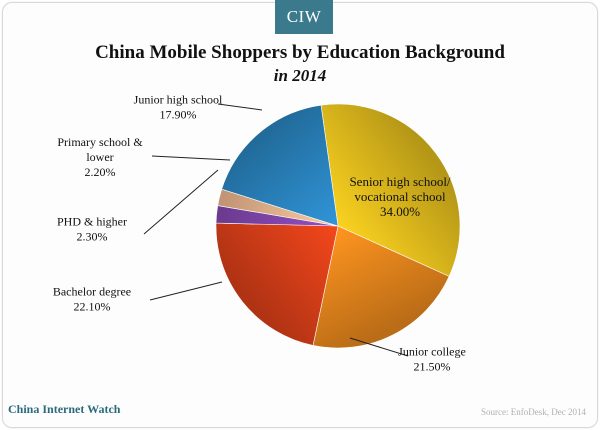 This screenshot has width=600, height=430. What do you see at coordinates (92, 306) in the screenshot?
I see `slice-value-bachelor-degree: 22.10%` at bounding box center [92, 306].